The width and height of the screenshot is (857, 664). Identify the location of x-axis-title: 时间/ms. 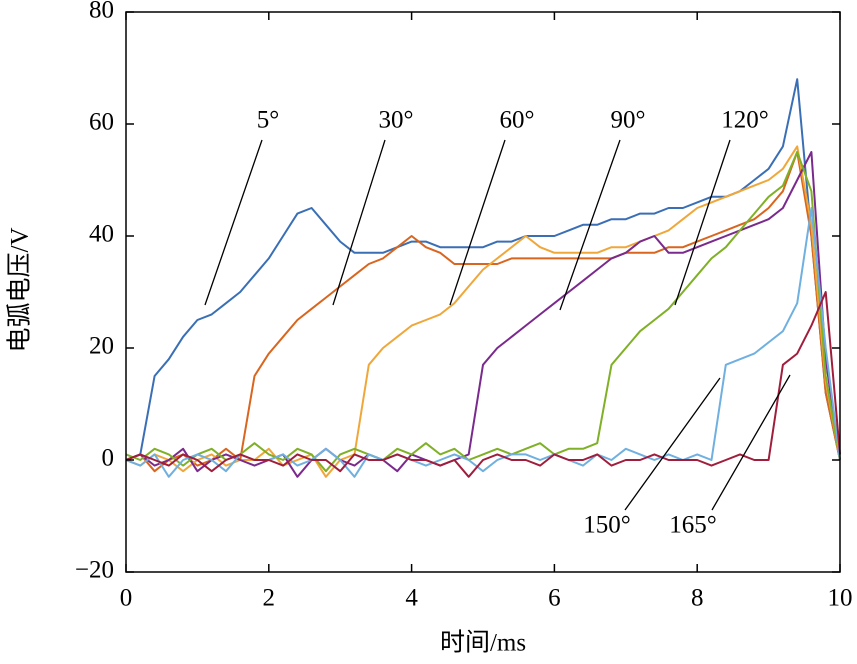
(483, 643).